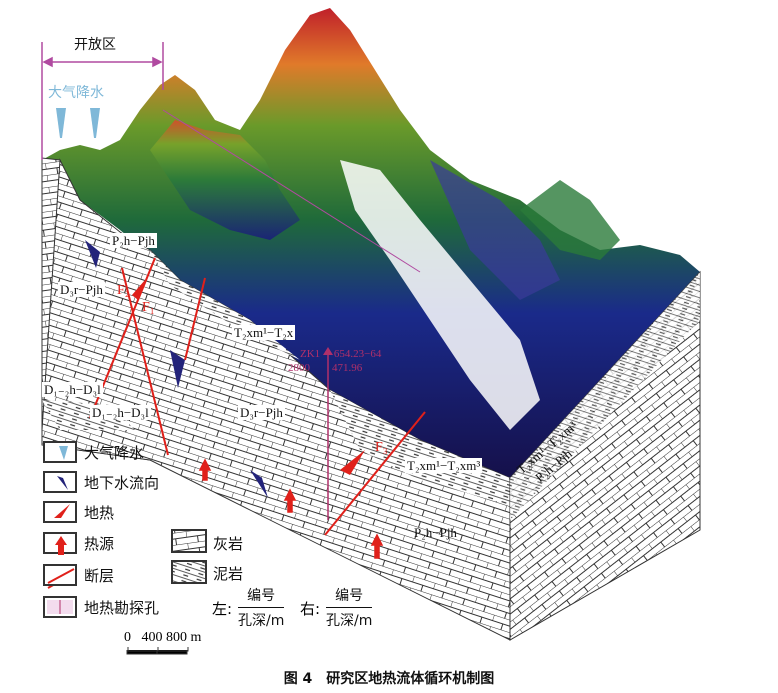 The width and height of the screenshot is (778, 693). What do you see at coordinates (122, 483) in the screenshot?
I see `legend-label: 地下水流向` at bounding box center [122, 483].